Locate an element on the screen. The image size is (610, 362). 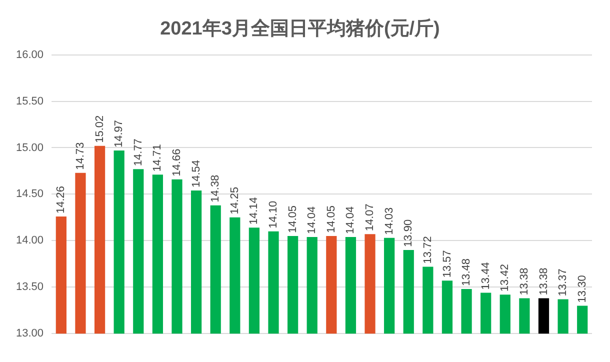
data-label: 13.37 is located at coordinates (563, 282).